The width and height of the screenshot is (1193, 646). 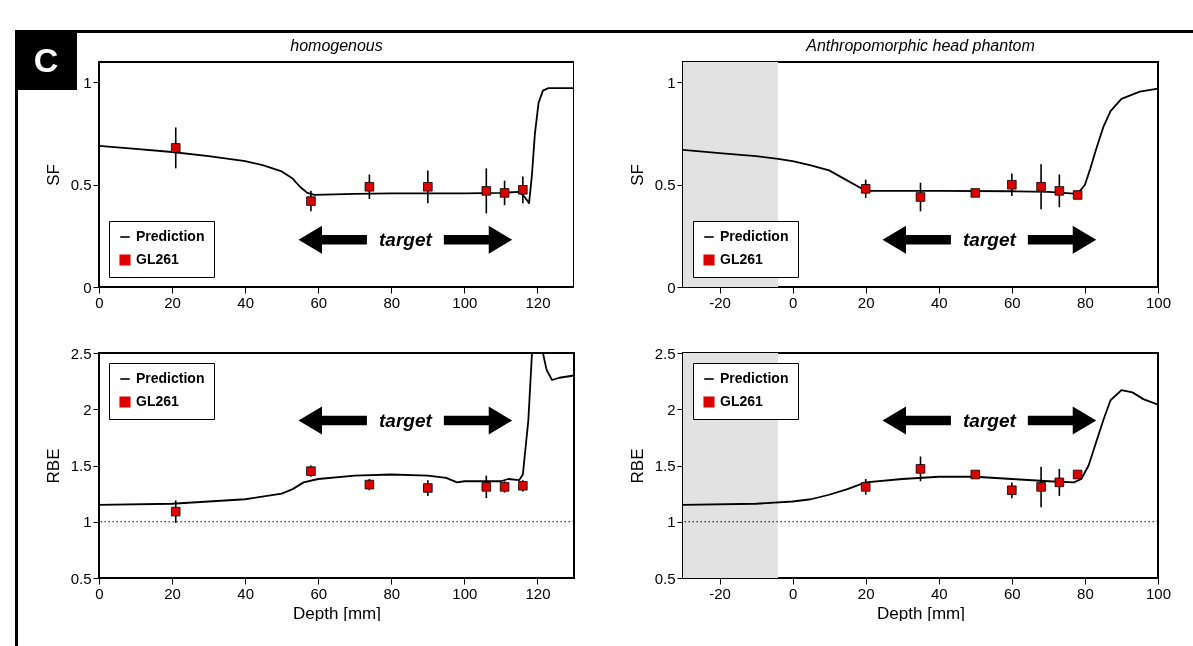 I want to click on text: C, so click(x=46, y=60).